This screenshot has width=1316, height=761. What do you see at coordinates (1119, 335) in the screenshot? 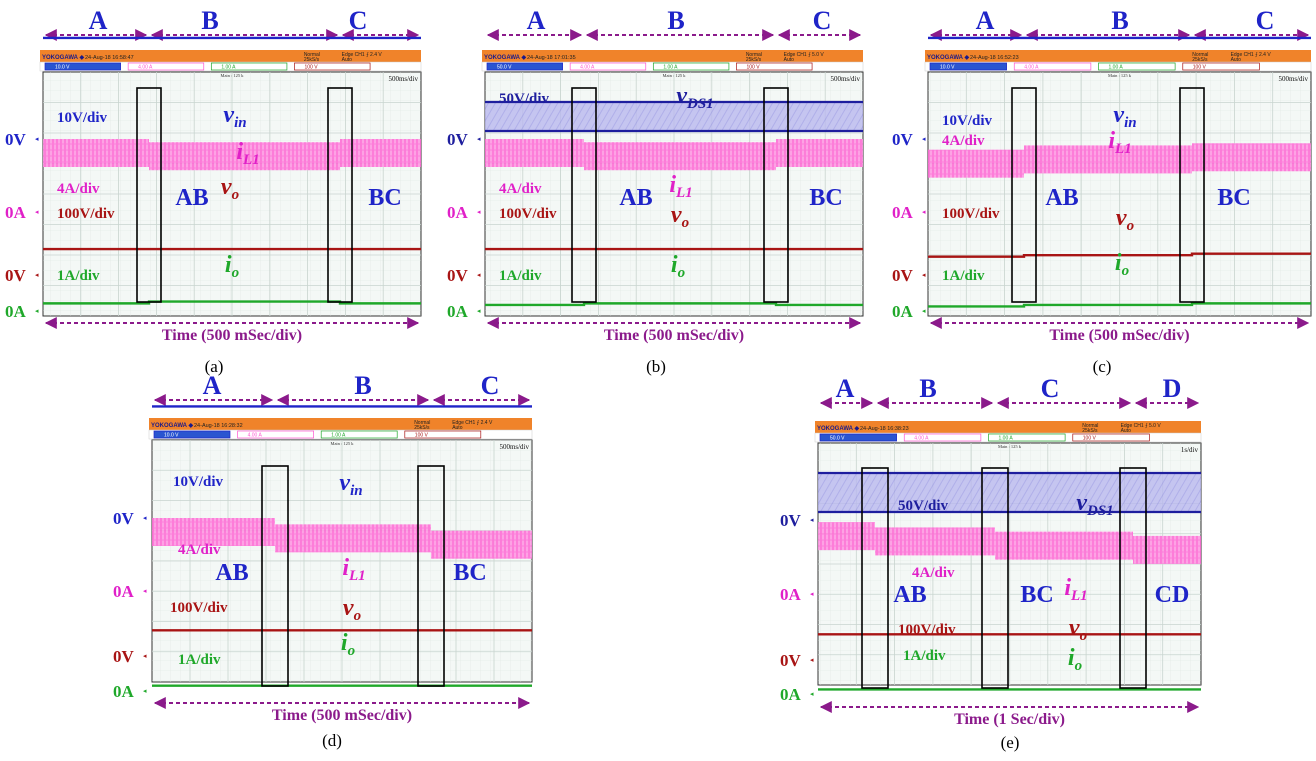
I see `time-axis-label: Time (500 mSec/div)` at bounding box center [1119, 335].